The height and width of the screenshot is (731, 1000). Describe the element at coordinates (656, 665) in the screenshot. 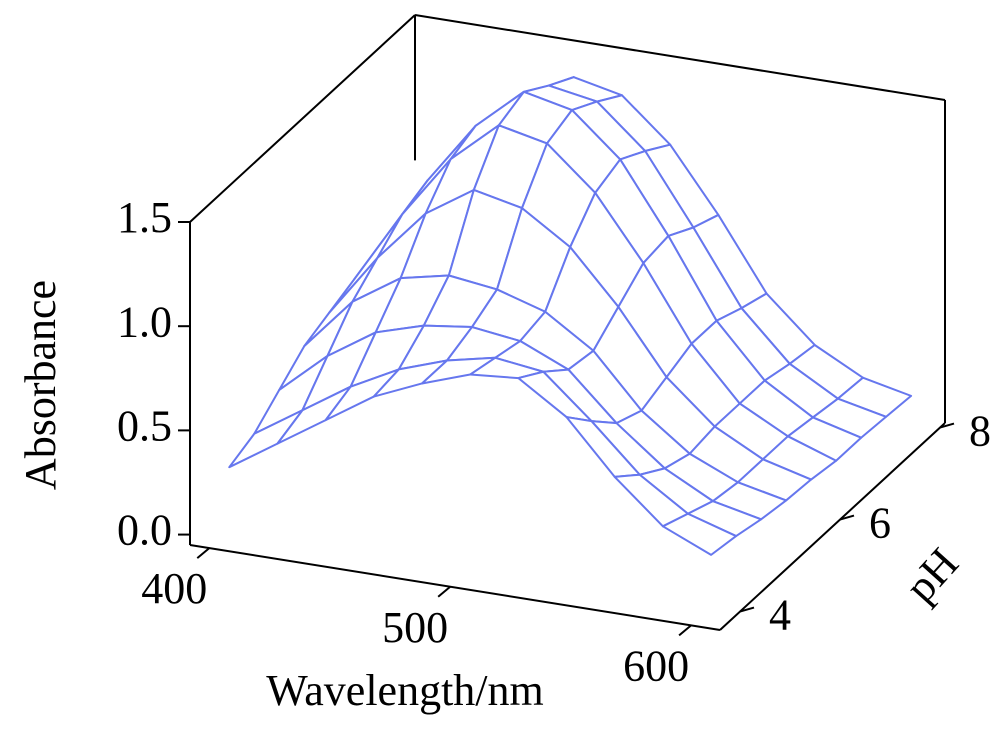

I see `x-tick-label: 600` at that location.